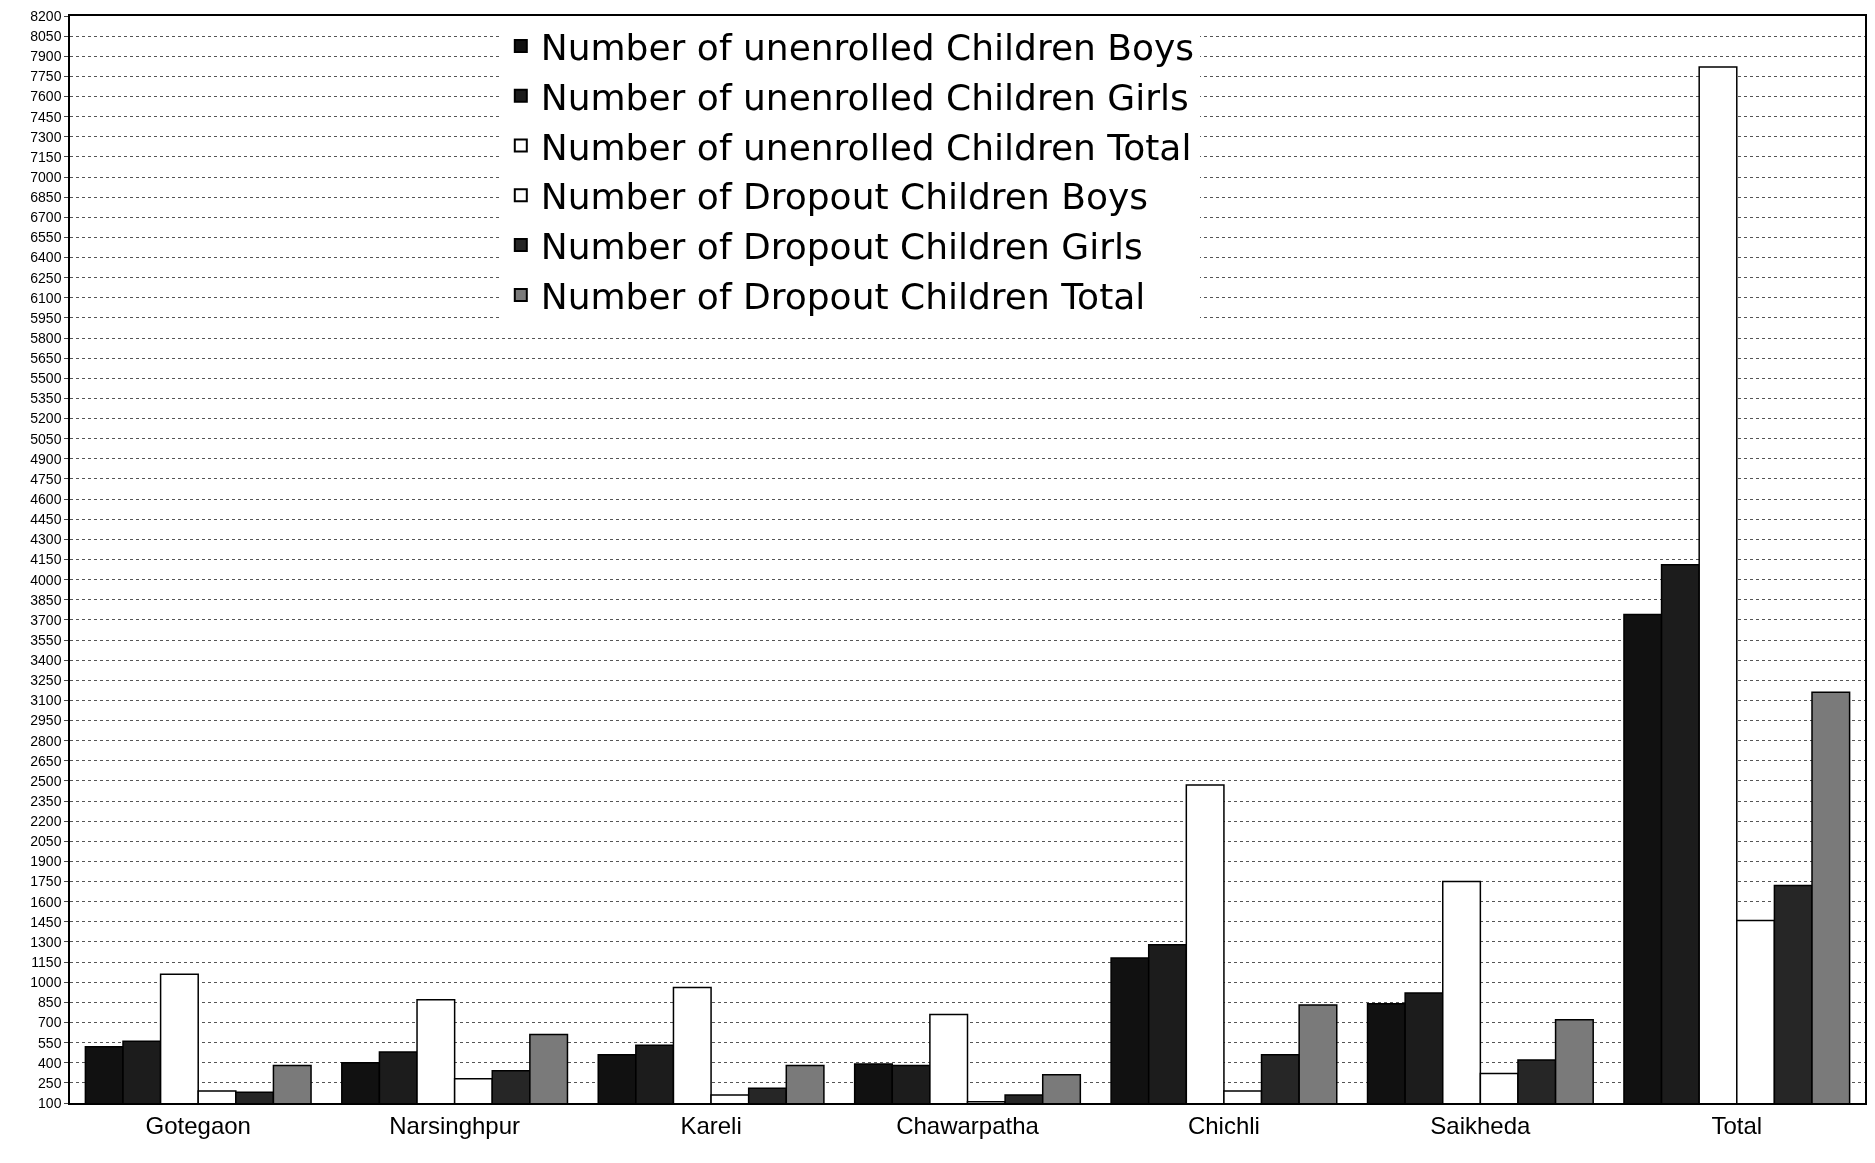  Describe the element at coordinates (46, 700) in the screenshot. I see `y-tick-label: 3100` at that location.